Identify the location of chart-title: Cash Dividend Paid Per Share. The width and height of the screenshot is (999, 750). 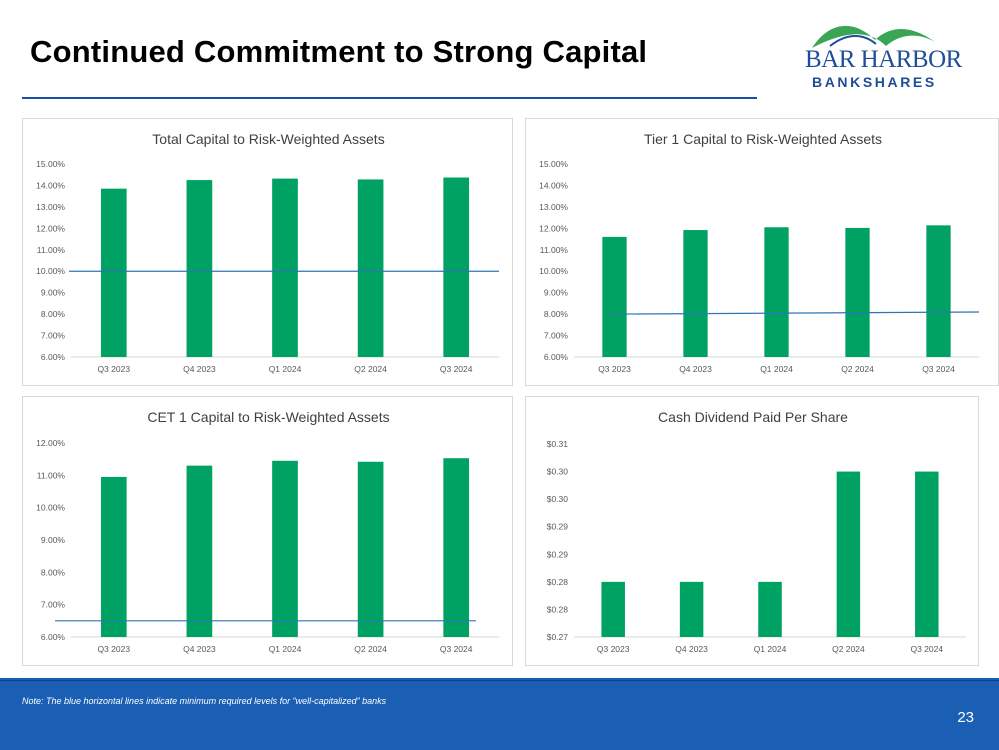
(753, 417).